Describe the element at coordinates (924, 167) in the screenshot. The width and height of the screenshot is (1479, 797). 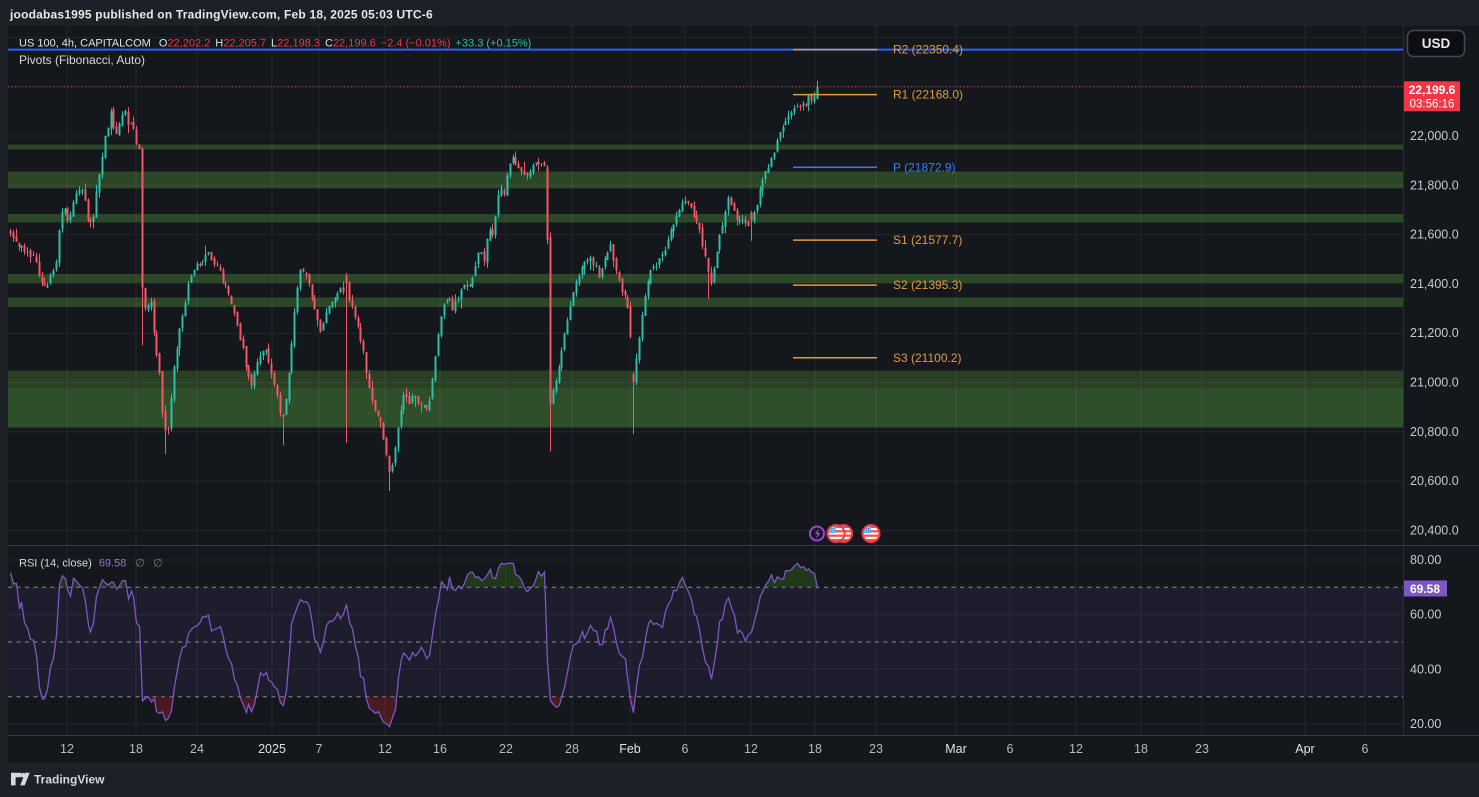
I see `svg-text: P (21872.9)` at that location.